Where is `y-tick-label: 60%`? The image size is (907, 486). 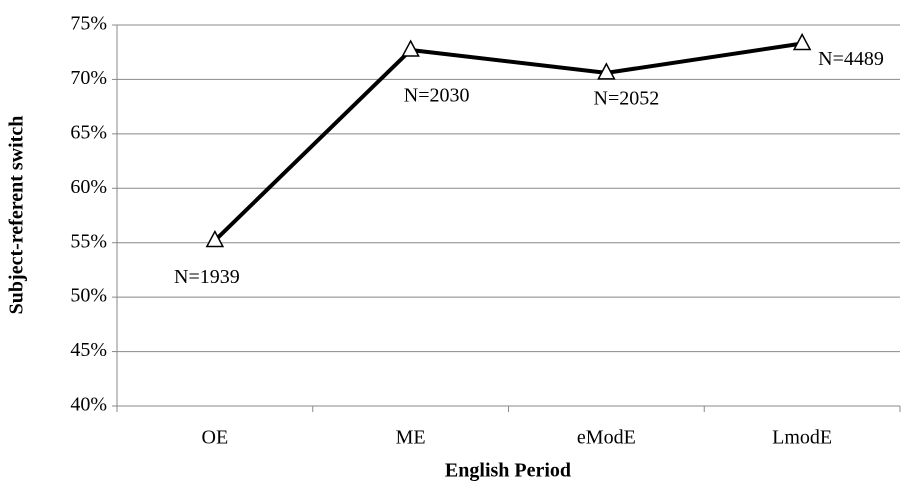
y-tick-label: 60% is located at coordinates (88, 187).